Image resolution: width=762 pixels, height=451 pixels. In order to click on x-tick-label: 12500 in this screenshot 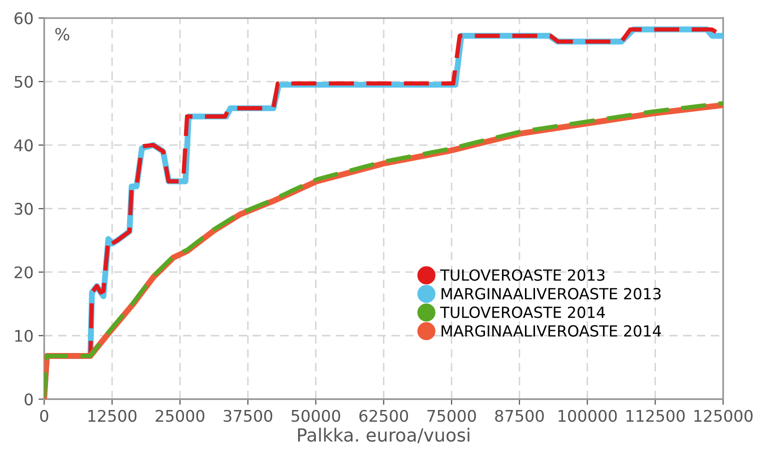, I will do `click(112, 416)`.